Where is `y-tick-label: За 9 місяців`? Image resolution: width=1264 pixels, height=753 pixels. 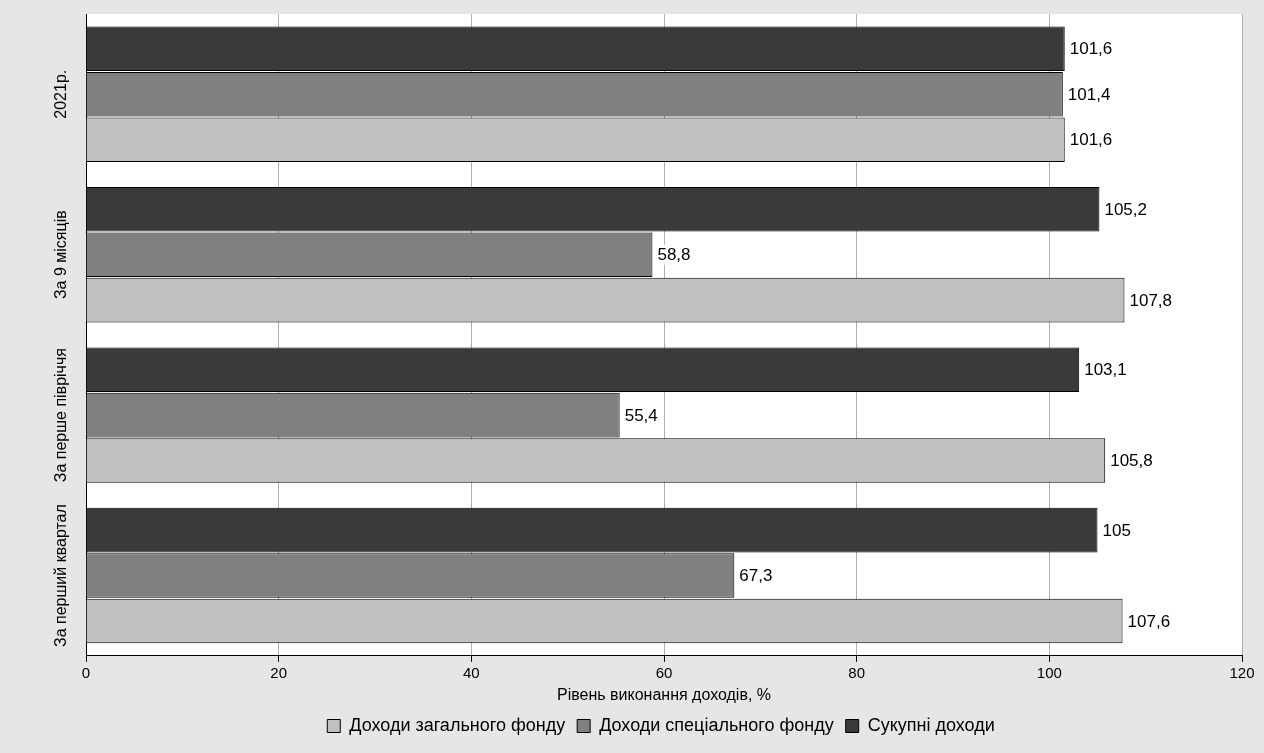 y-tick-label: За 9 місяців is located at coordinates (61, 255).